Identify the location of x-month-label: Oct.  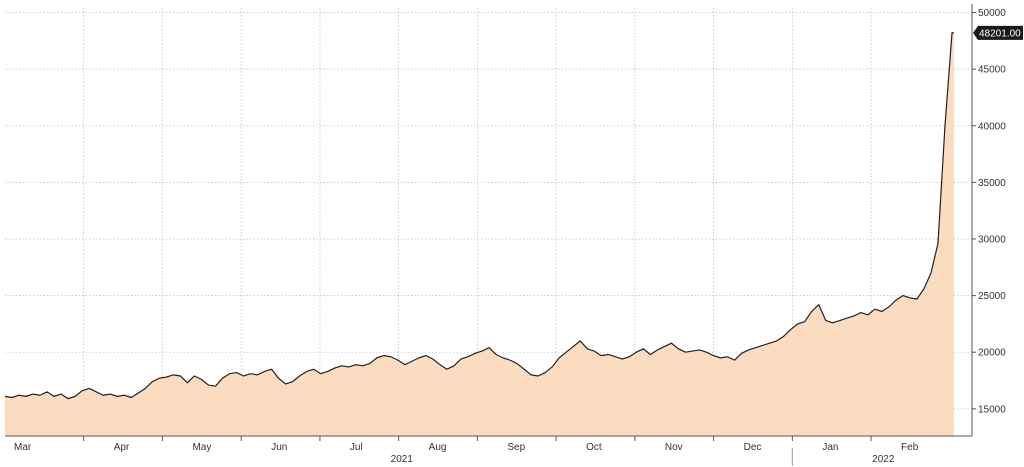
(594, 447).